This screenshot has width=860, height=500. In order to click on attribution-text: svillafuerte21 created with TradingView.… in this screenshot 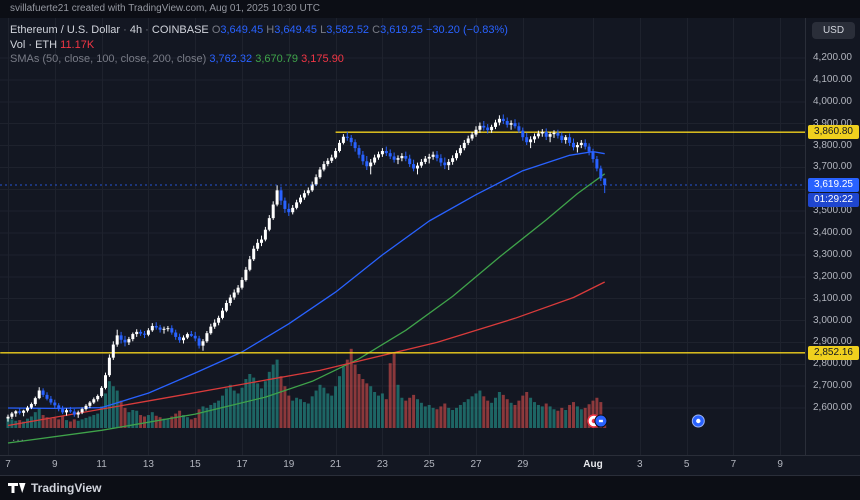, I will do `click(165, 8)`.